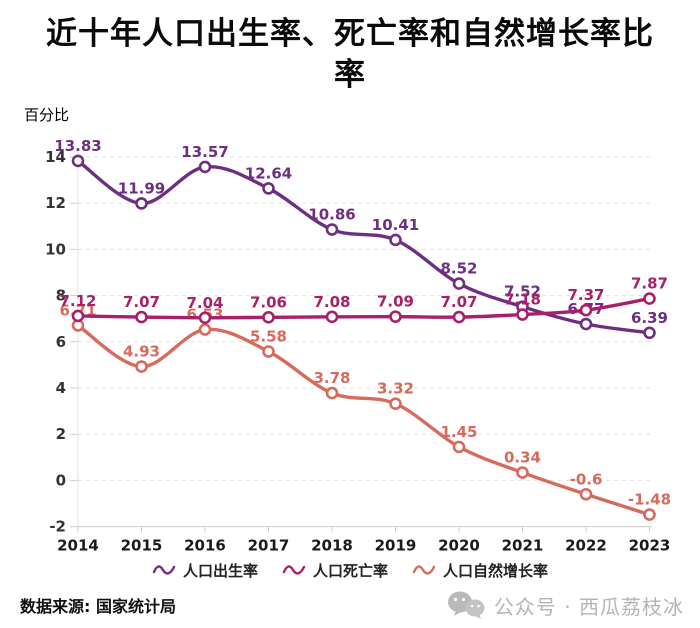 This screenshot has height=628, width=700. What do you see at coordinates (364, 308) in the screenshot?
I see `death-rate-line` at bounding box center [364, 308].